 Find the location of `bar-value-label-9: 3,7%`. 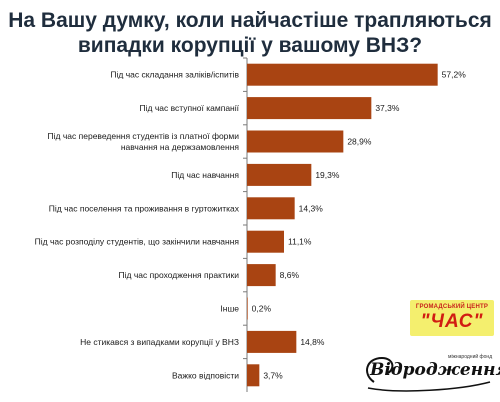

bar-value-label-9: 3,7% is located at coordinates (273, 375).